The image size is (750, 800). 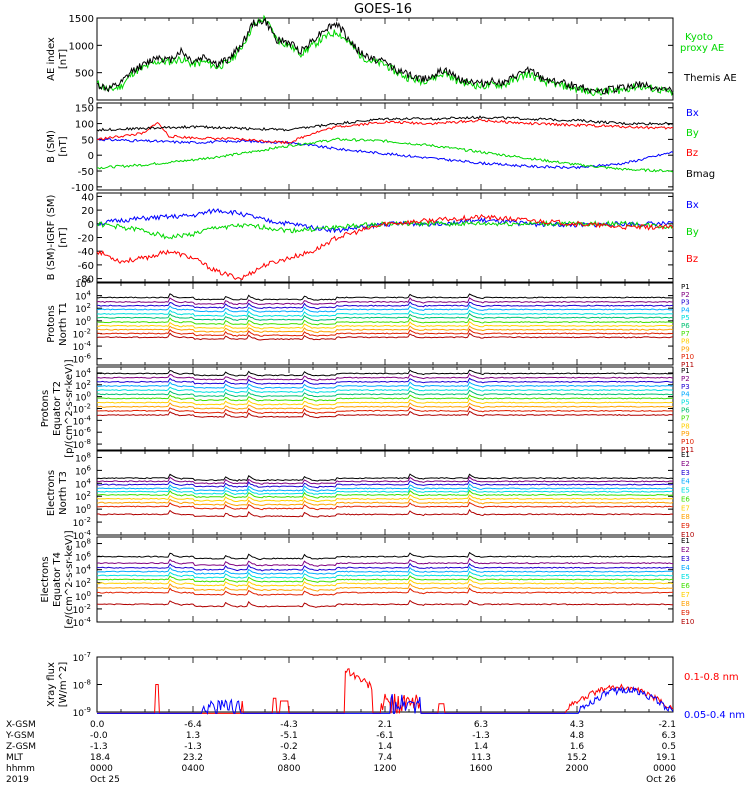 What do you see at coordinates (692, 133) in the screenshot?
I see `bsm-legend-by: By` at bounding box center [692, 133].